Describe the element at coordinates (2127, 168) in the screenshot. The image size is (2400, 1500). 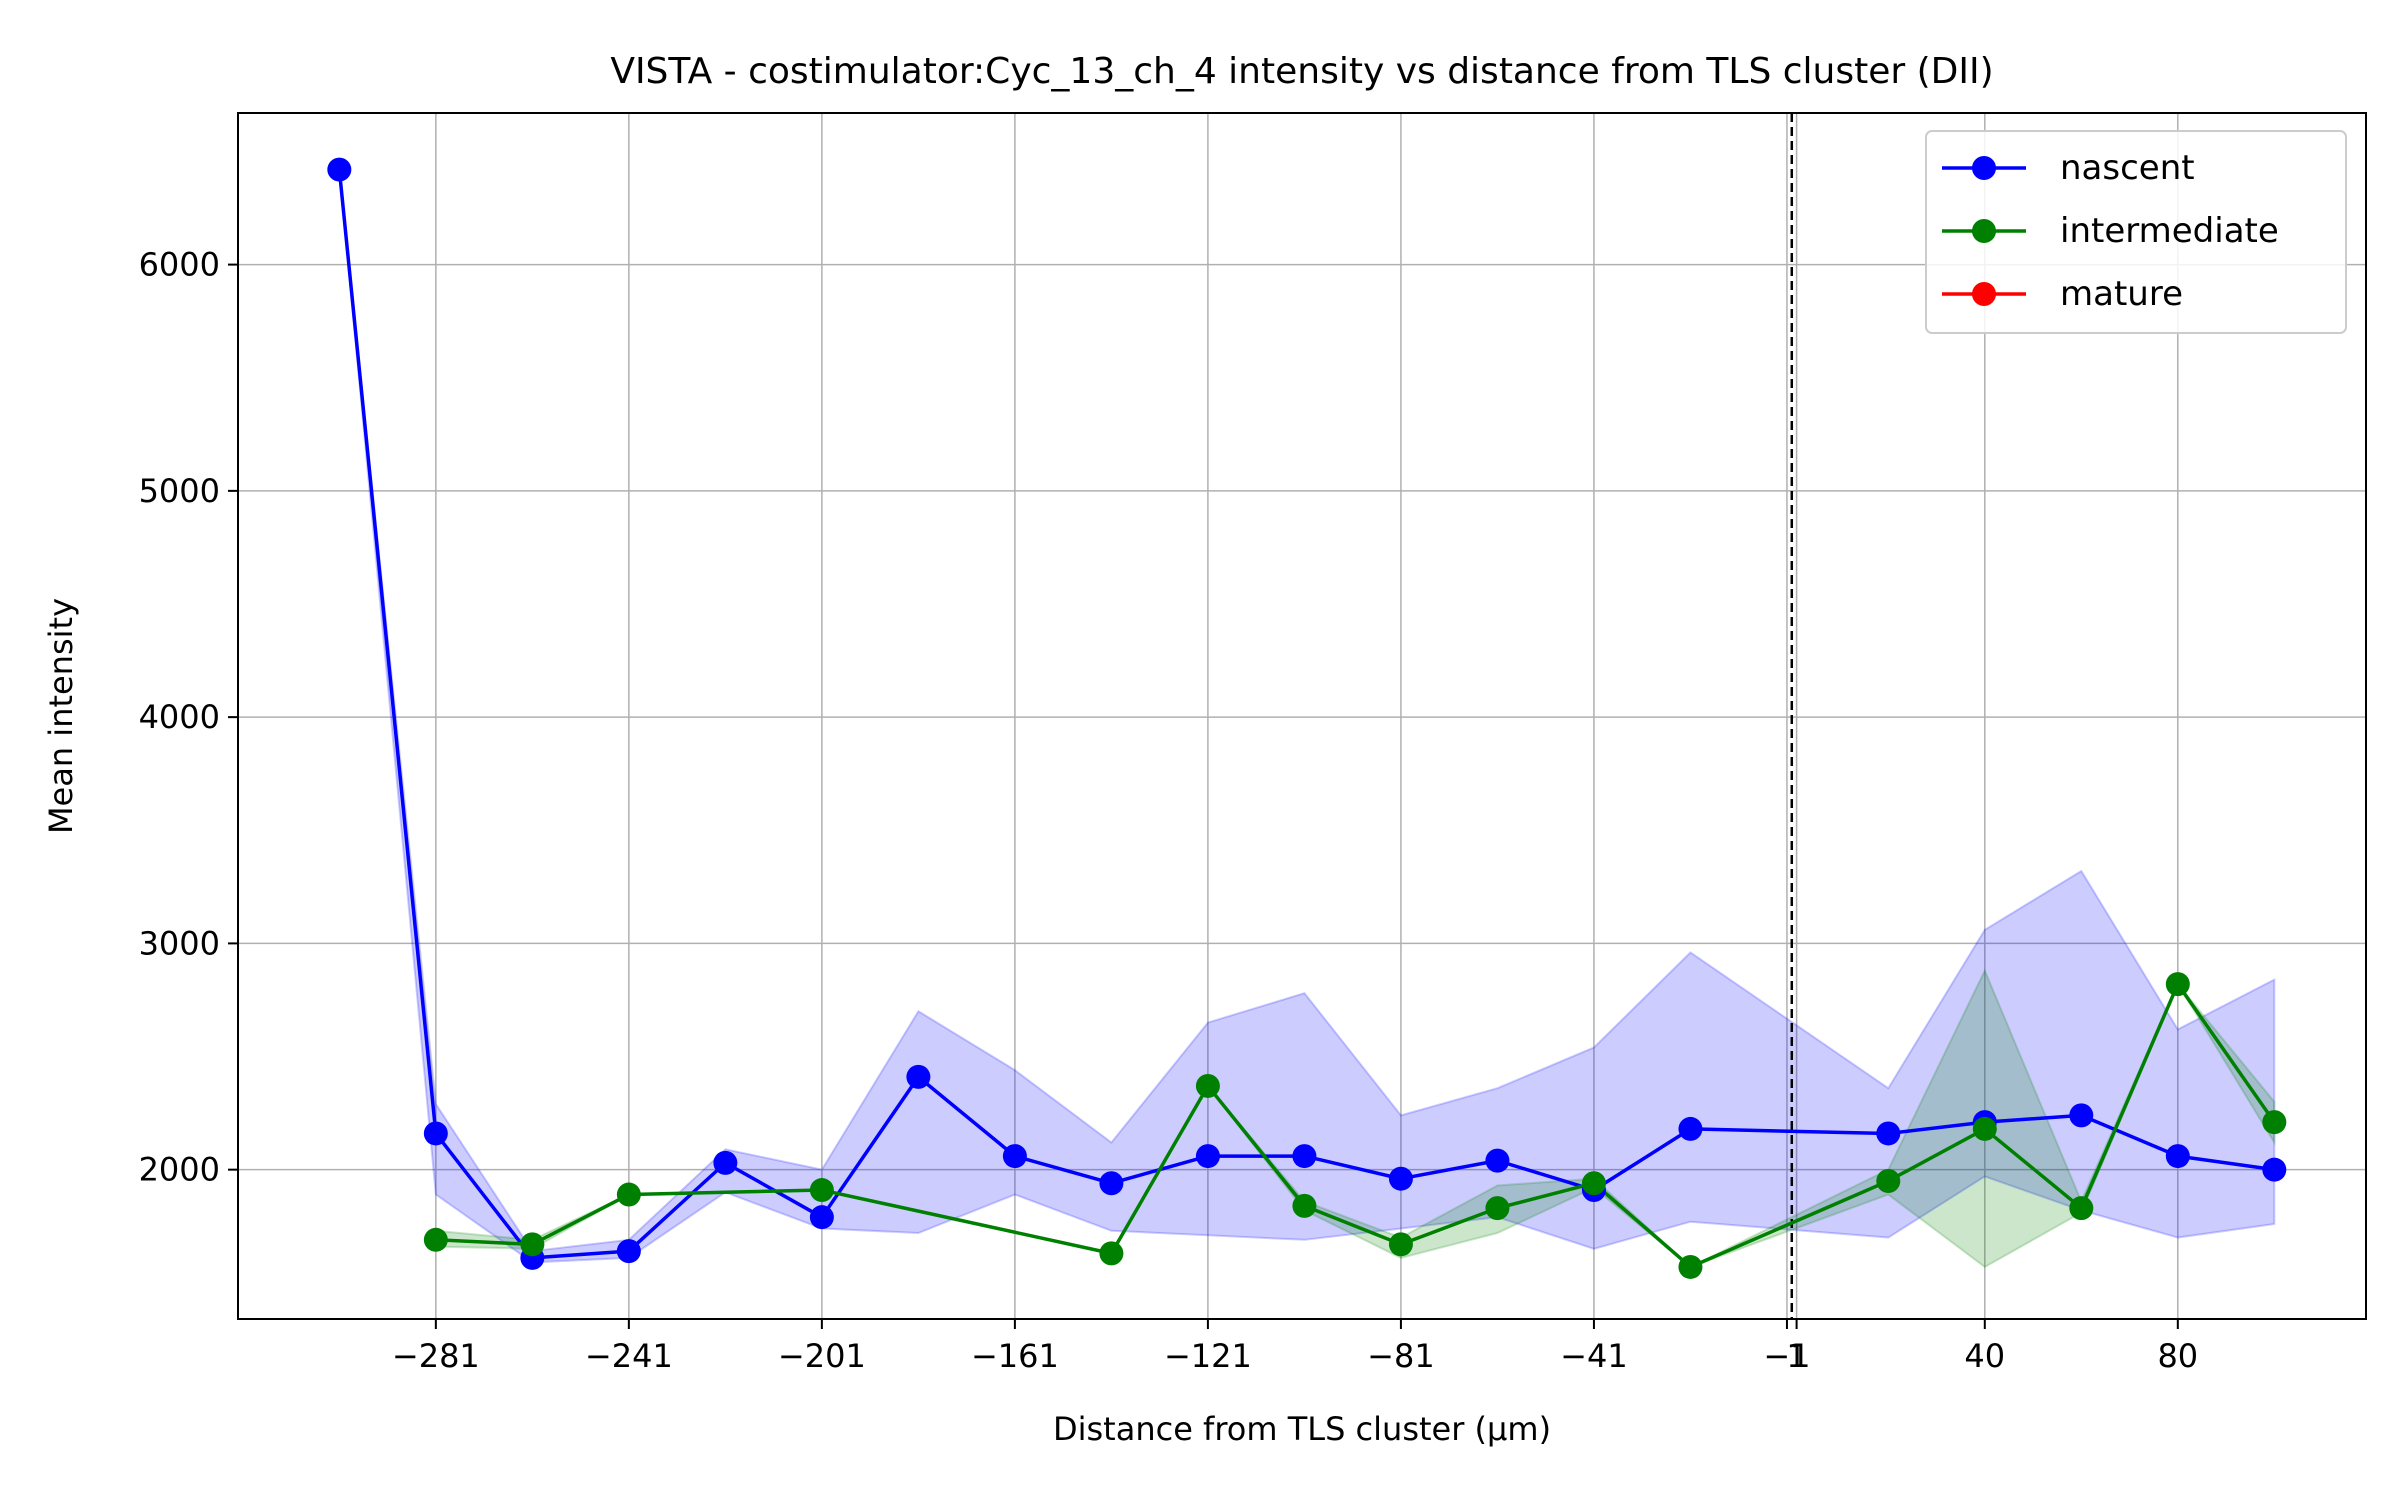
I see `nascent-legend-label: nascent` at that location.